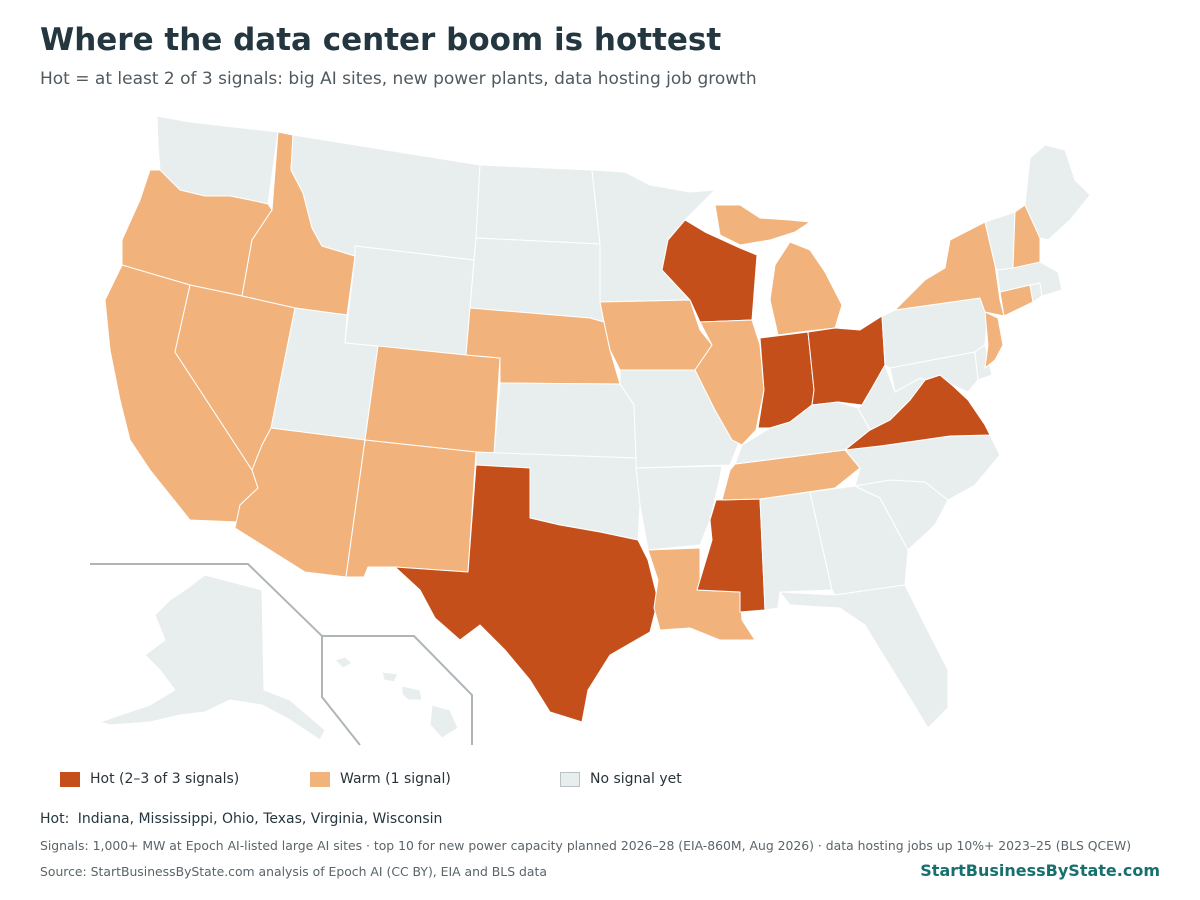 This screenshot has height=900, width=1200. What do you see at coordinates (70, 779) in the screenshot?
I see `legend-swatch-hot` at bounding box center [70, 779].